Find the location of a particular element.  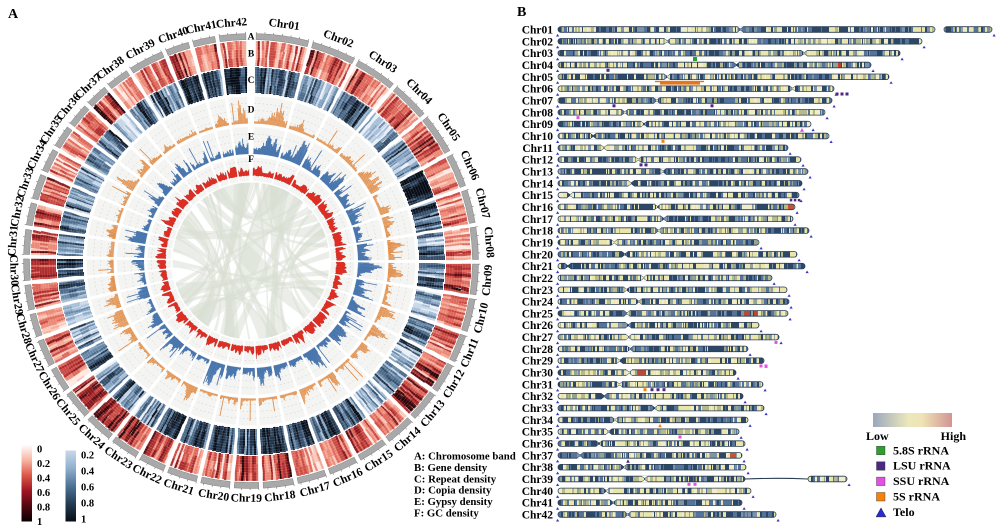

svg-text: Chr28 is located at coordinates (538, 350).